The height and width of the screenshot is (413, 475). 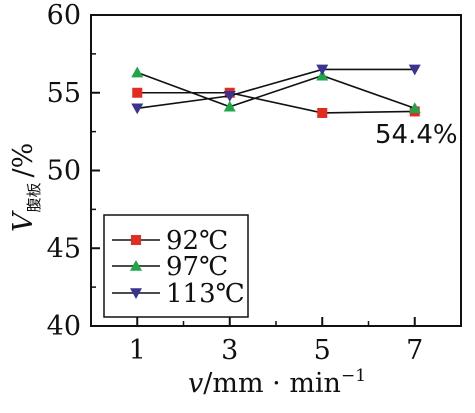 I want to click on x-tick-label: 5, so click(x=322, y=350).